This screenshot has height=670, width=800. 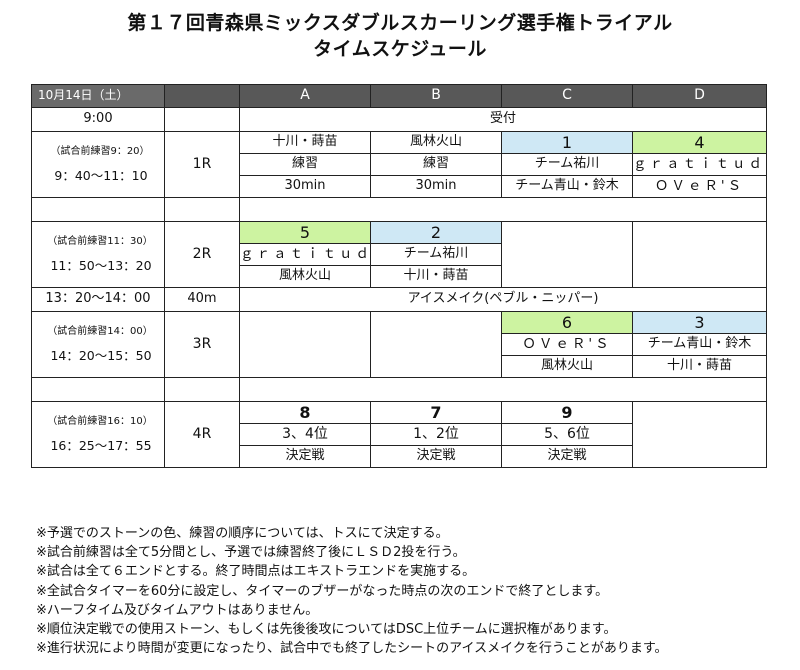 What do you see at coordinates (101, 446) in the screenshot?
I see `round4-time: 16：25～17：55` at bounding box center [101, 446].